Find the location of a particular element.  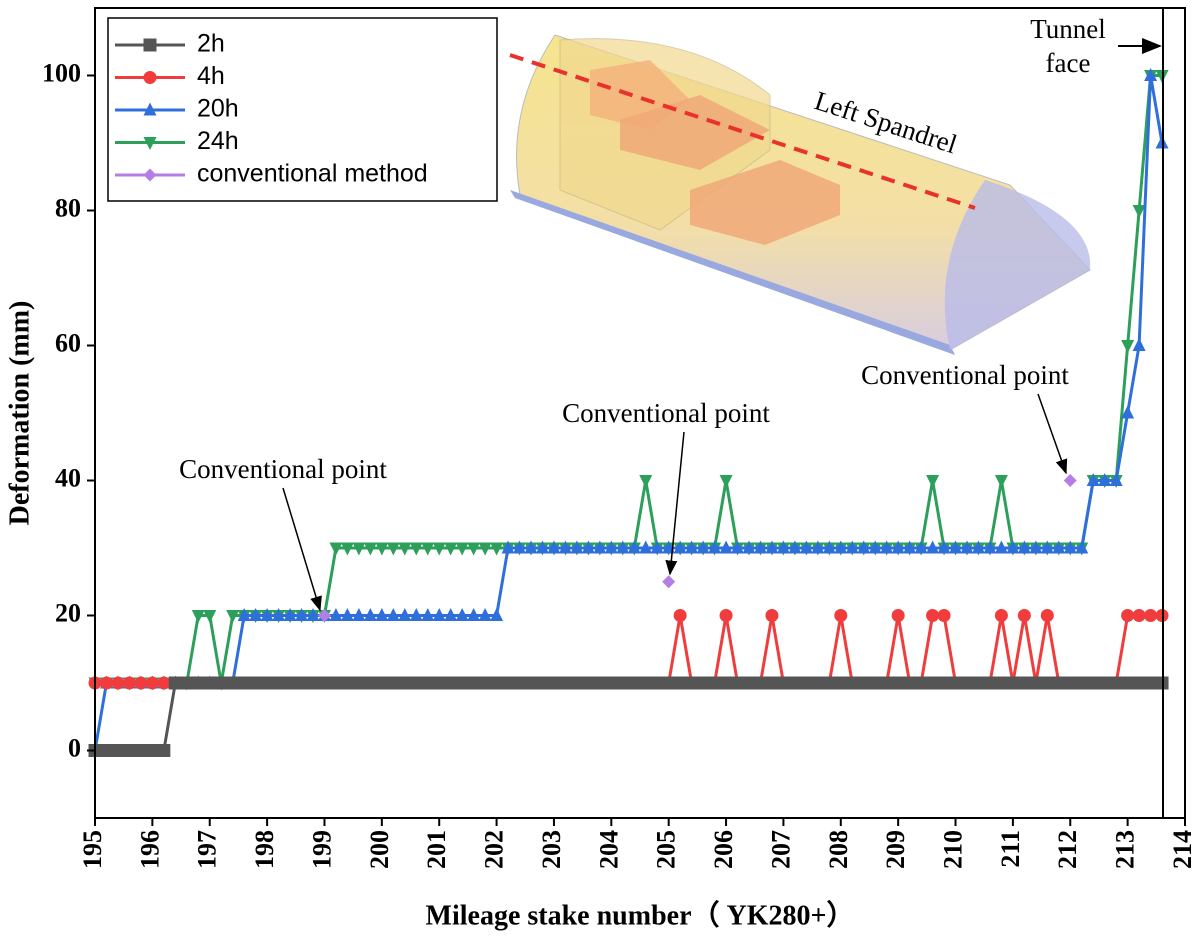

x-tick-label: 198 is located at coordinates (264, 849).